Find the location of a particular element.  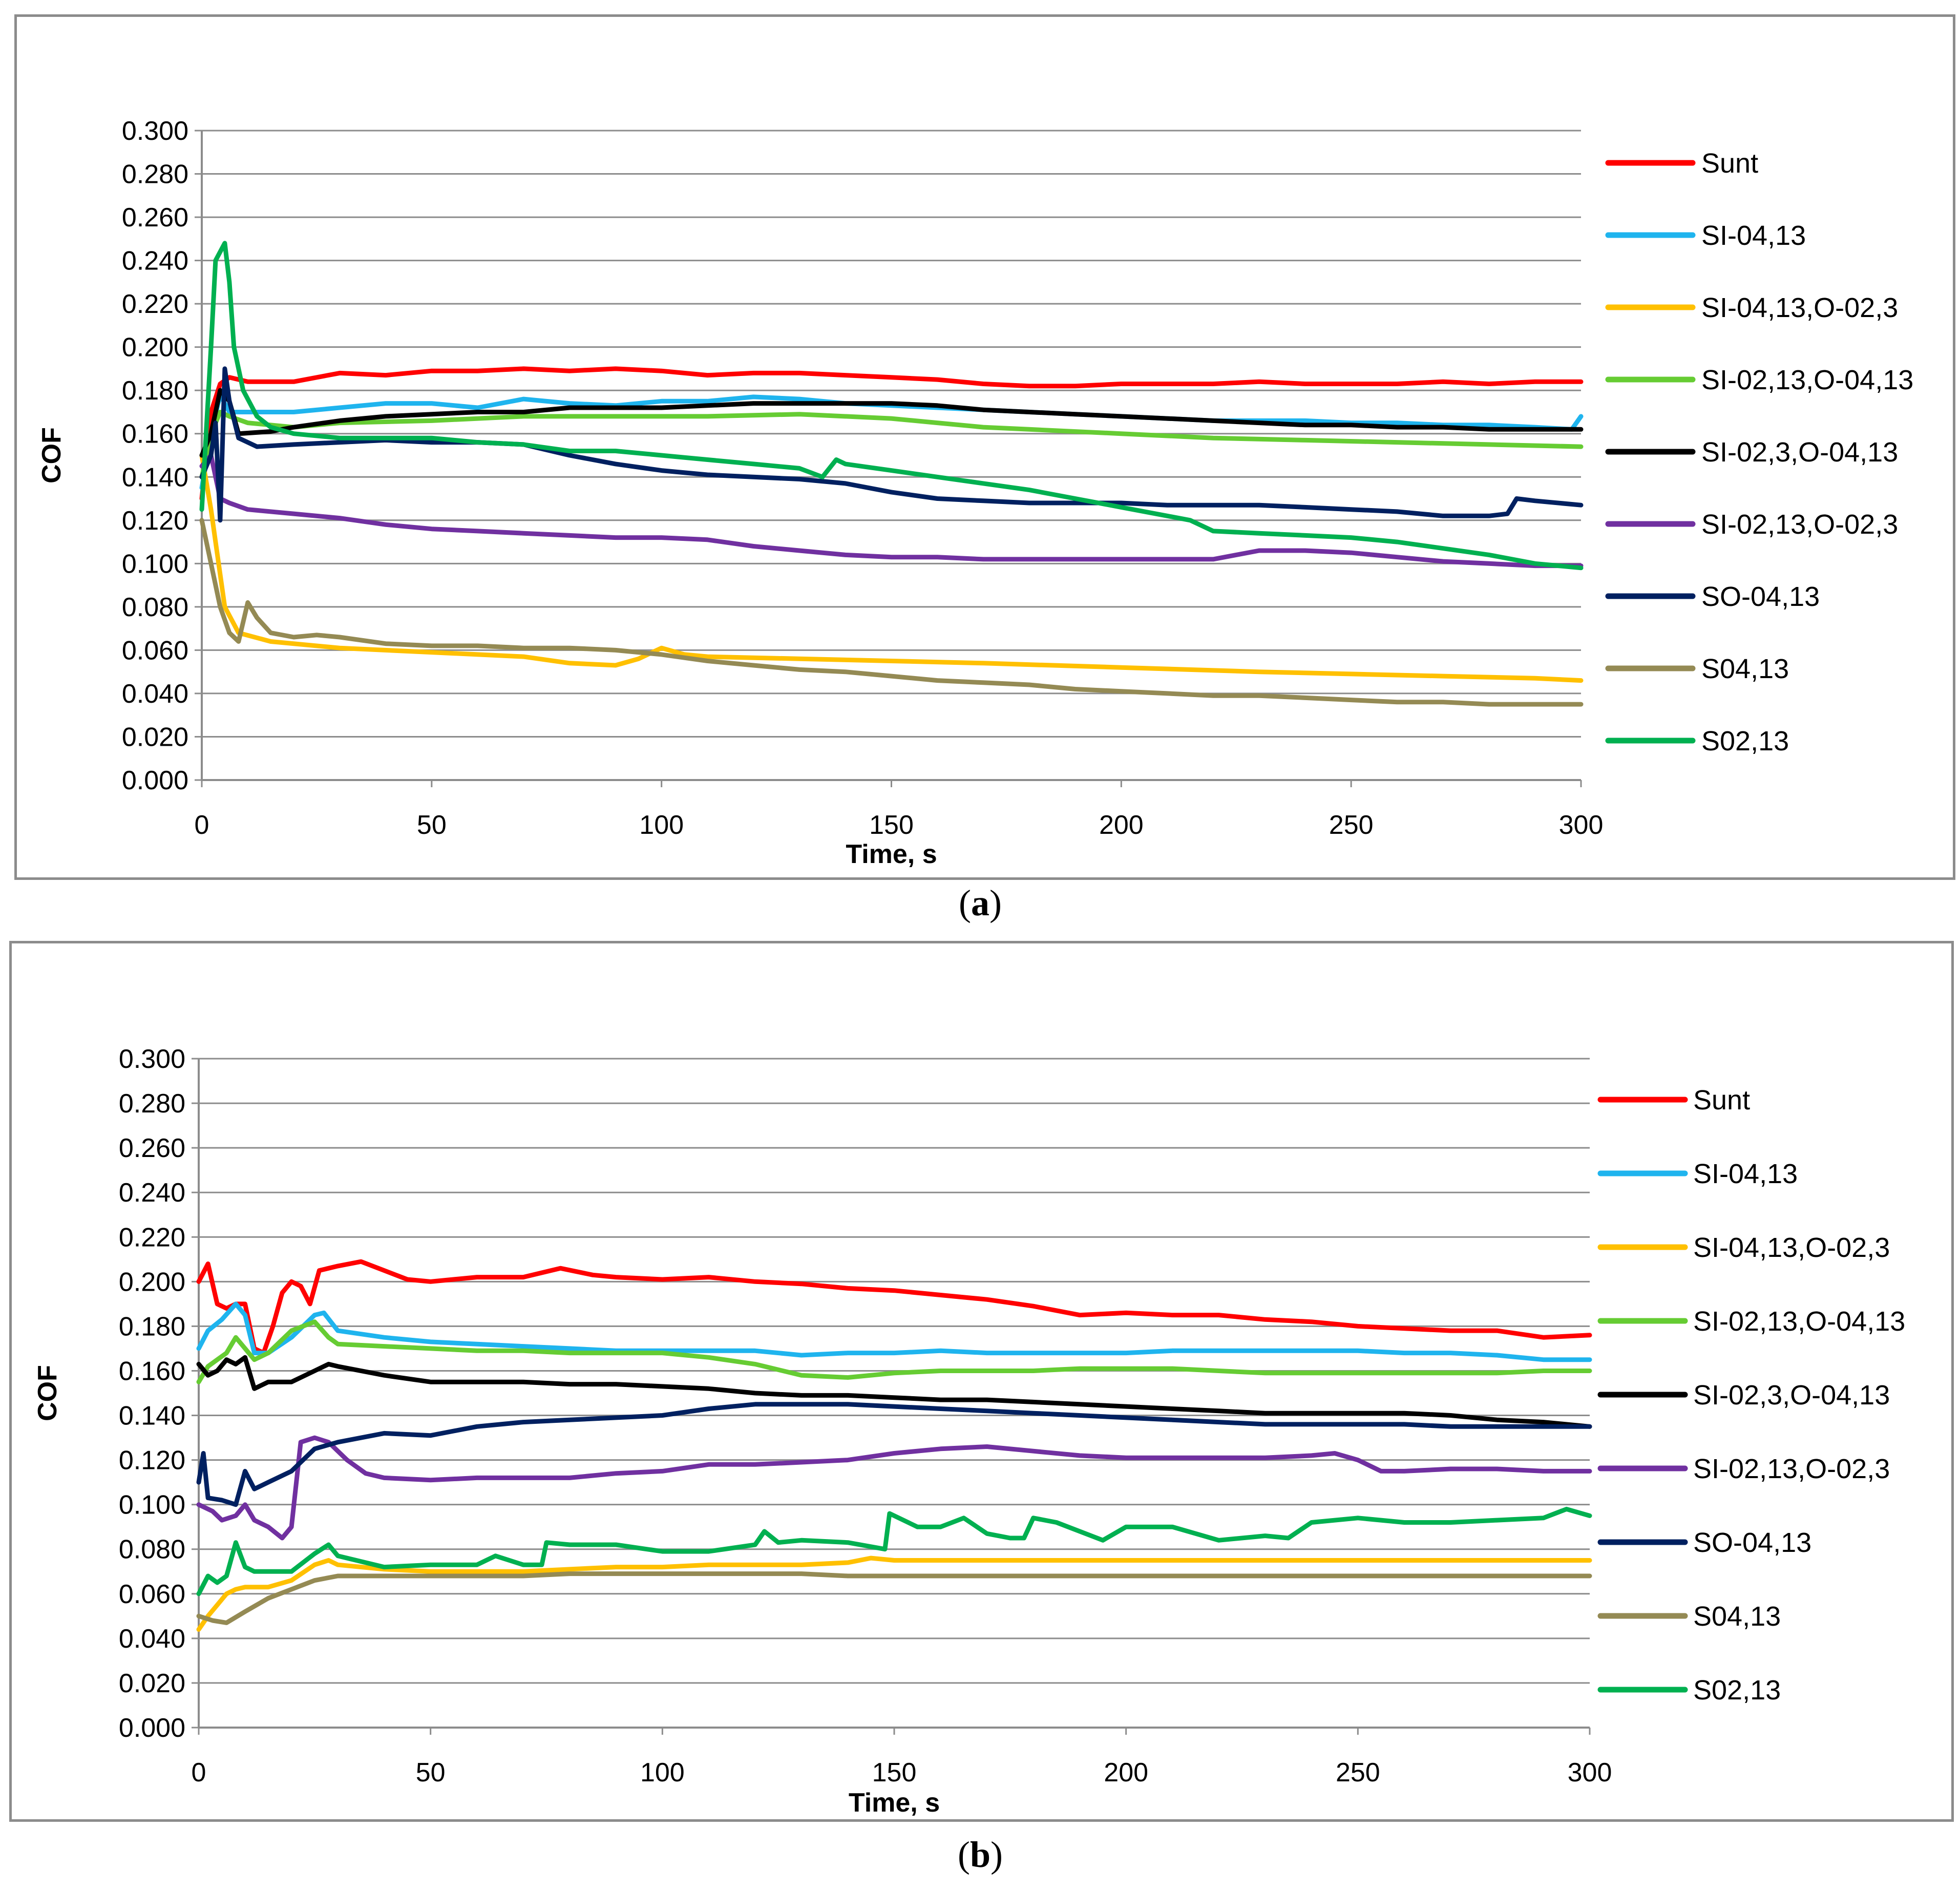

caption-b: (b) is located at coordinates (980, 1854).